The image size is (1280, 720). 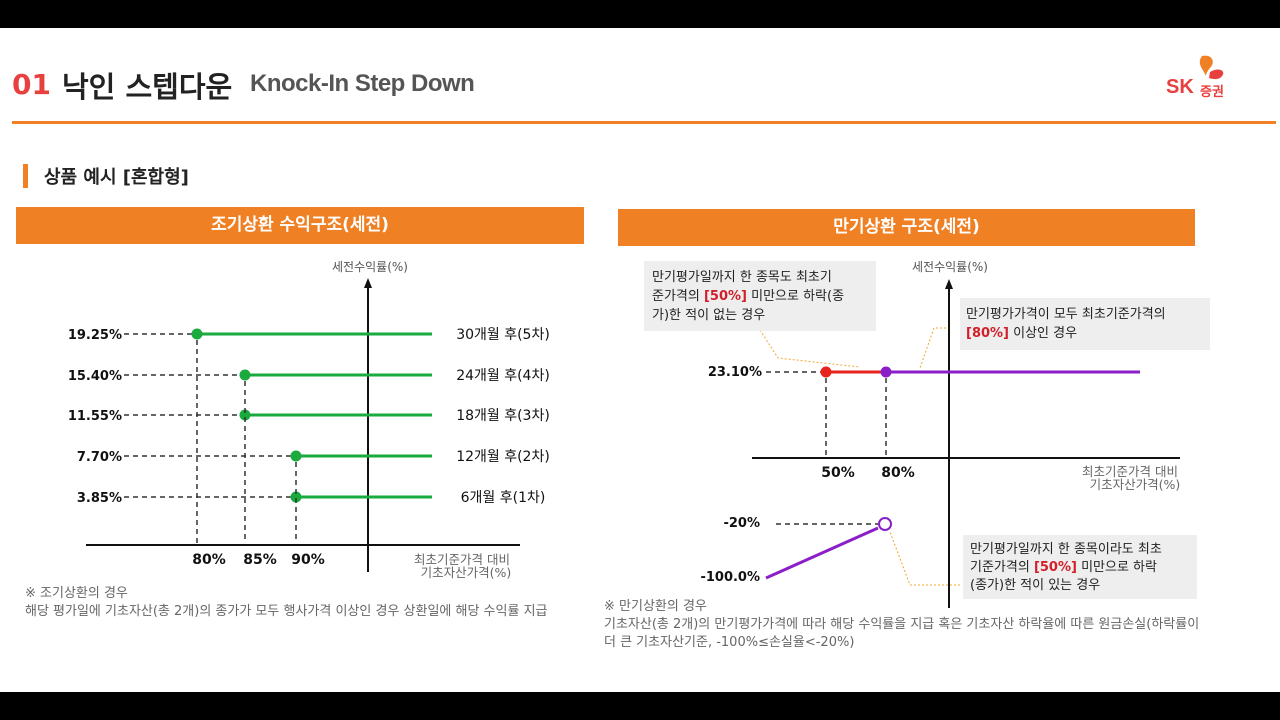 What do you see at coordinates (116, 177) in the screenshot?
I see `section-title: 상품 예시 [혼합형]` at bounding box center [116, 177].